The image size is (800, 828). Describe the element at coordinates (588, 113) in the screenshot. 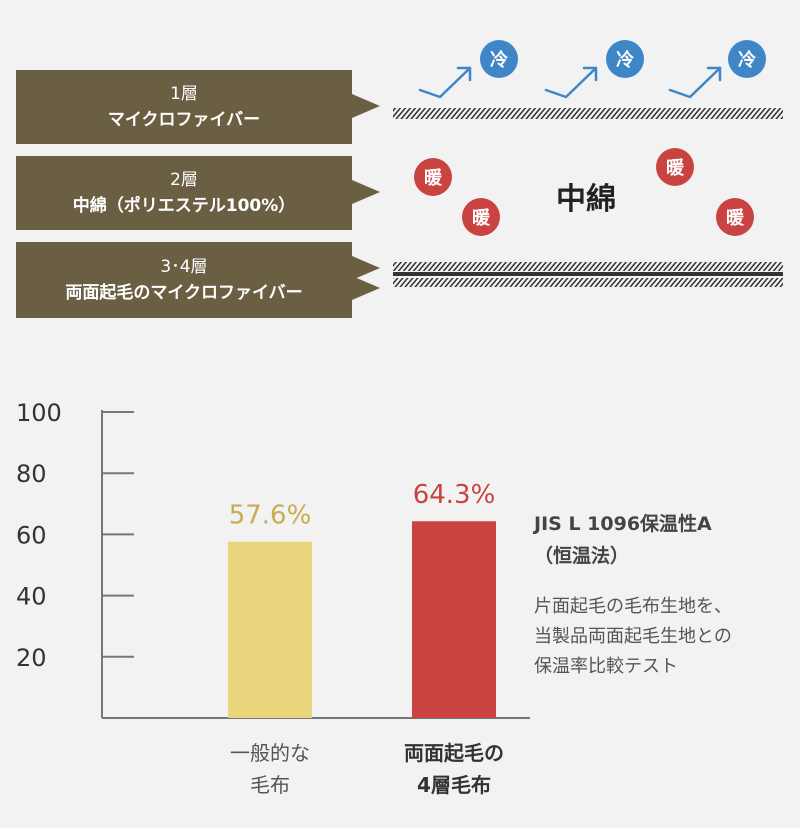

I see `fabric-layer-1-hatch` at that location.